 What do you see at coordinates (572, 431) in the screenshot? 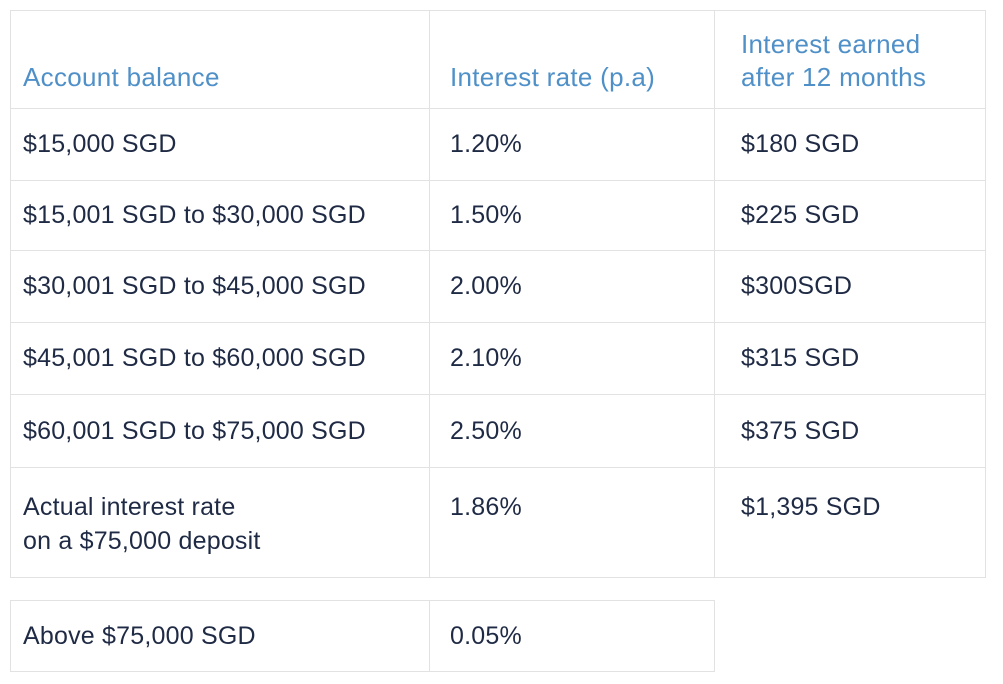
I see `rate-cell: 2.50%` at bounding box center [572, 431].